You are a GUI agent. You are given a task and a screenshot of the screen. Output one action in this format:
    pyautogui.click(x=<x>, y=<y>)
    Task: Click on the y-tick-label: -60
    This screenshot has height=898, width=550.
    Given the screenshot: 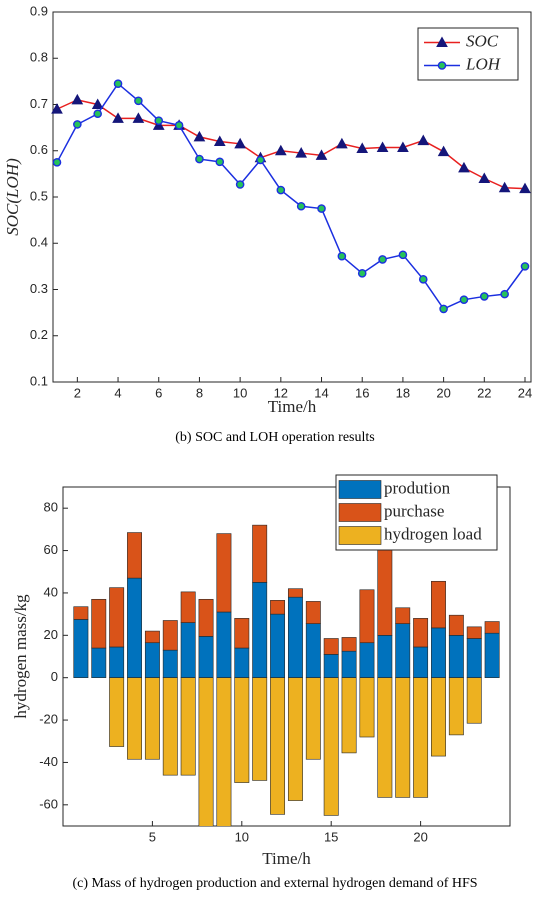 What is the action you would take?
    pyautogui.click(x=48, y=803)
    